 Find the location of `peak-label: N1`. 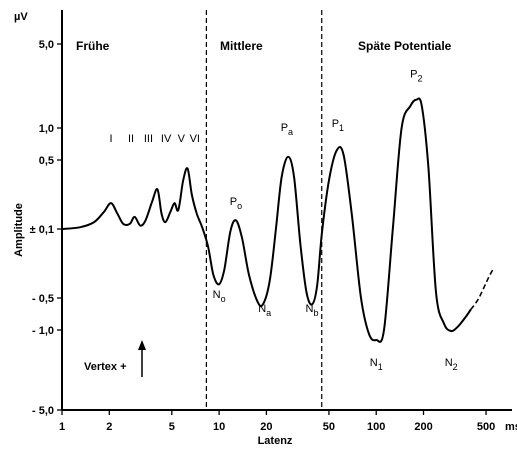

peak-label: N1 is located at coordinates (376, 364).